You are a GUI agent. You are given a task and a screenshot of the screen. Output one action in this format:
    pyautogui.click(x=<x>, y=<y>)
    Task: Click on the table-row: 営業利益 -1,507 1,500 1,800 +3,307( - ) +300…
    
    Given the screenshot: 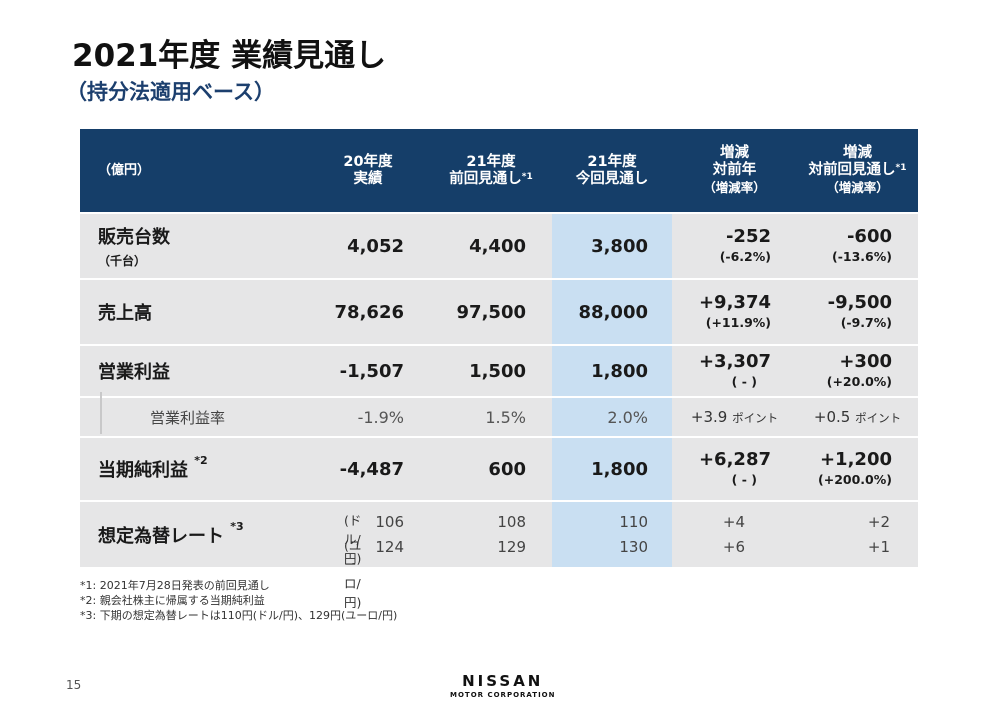 What is the action you would take?
    pyautogui.click(x=499, y=370)
    